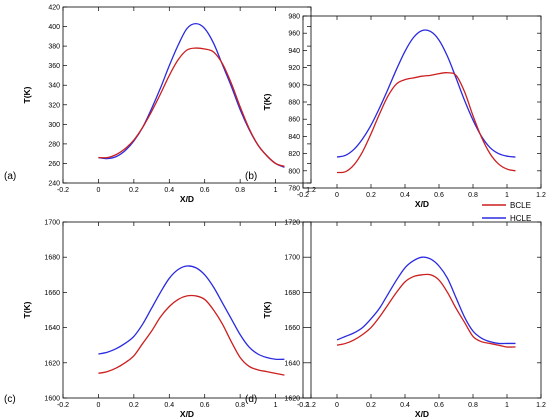 Image resolution: width=550 pixels, height=417 pixels. What do you see at coordinates (54, 8) in the screenshot?
I see `y-tick-label: 420` at bounding box center [54, 8].